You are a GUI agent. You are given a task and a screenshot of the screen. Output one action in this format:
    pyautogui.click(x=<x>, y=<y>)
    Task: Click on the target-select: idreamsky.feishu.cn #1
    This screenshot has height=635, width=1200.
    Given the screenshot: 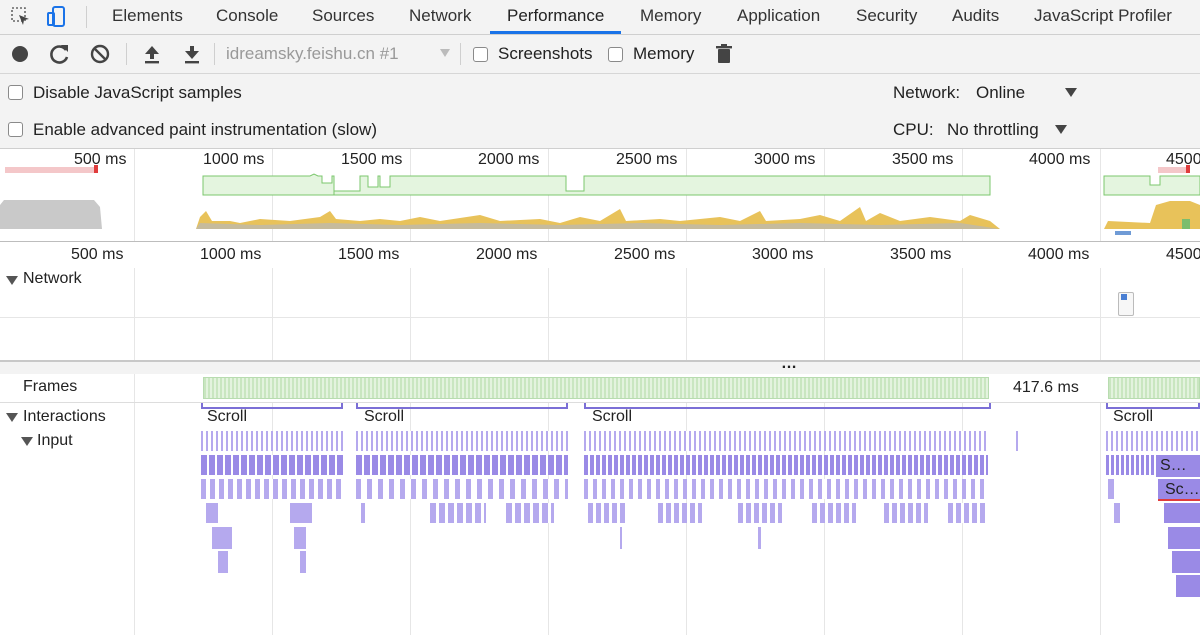 What is the action you would take?
    pyautogui.click(x=312, y=53)
    